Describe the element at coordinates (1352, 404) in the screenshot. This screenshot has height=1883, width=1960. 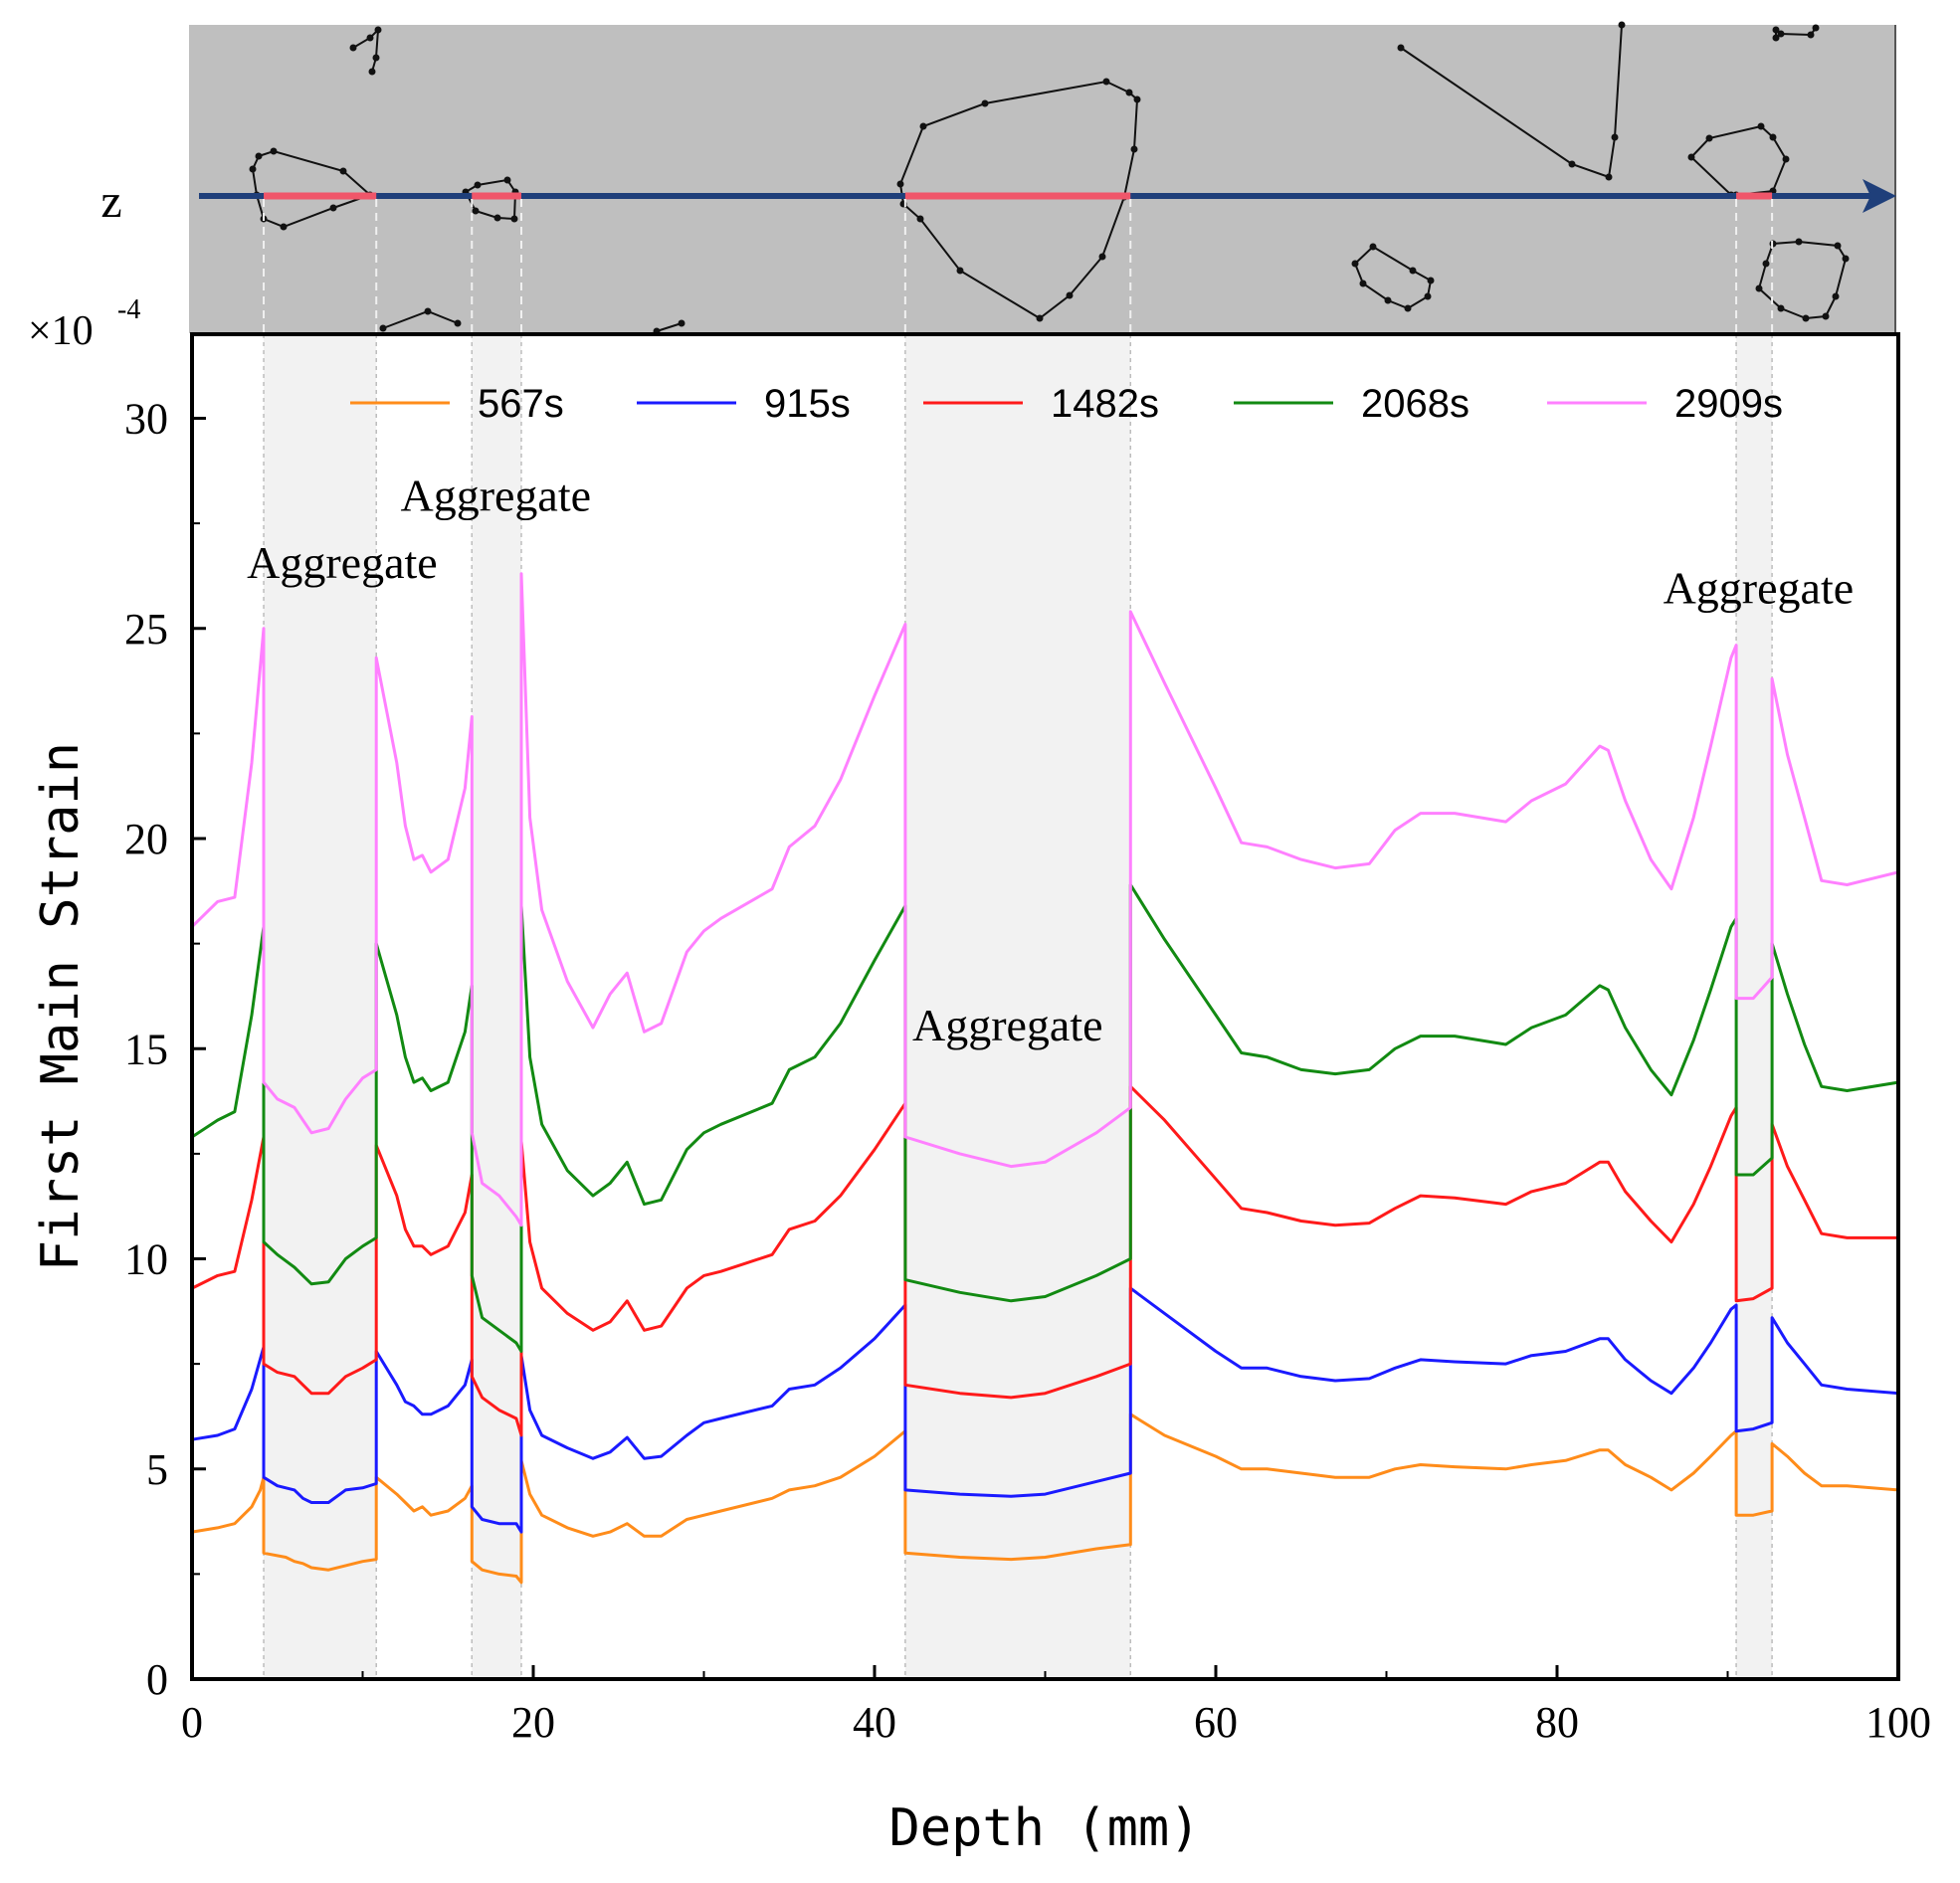
I see `legend-item-2068s: 2068s` at that location.